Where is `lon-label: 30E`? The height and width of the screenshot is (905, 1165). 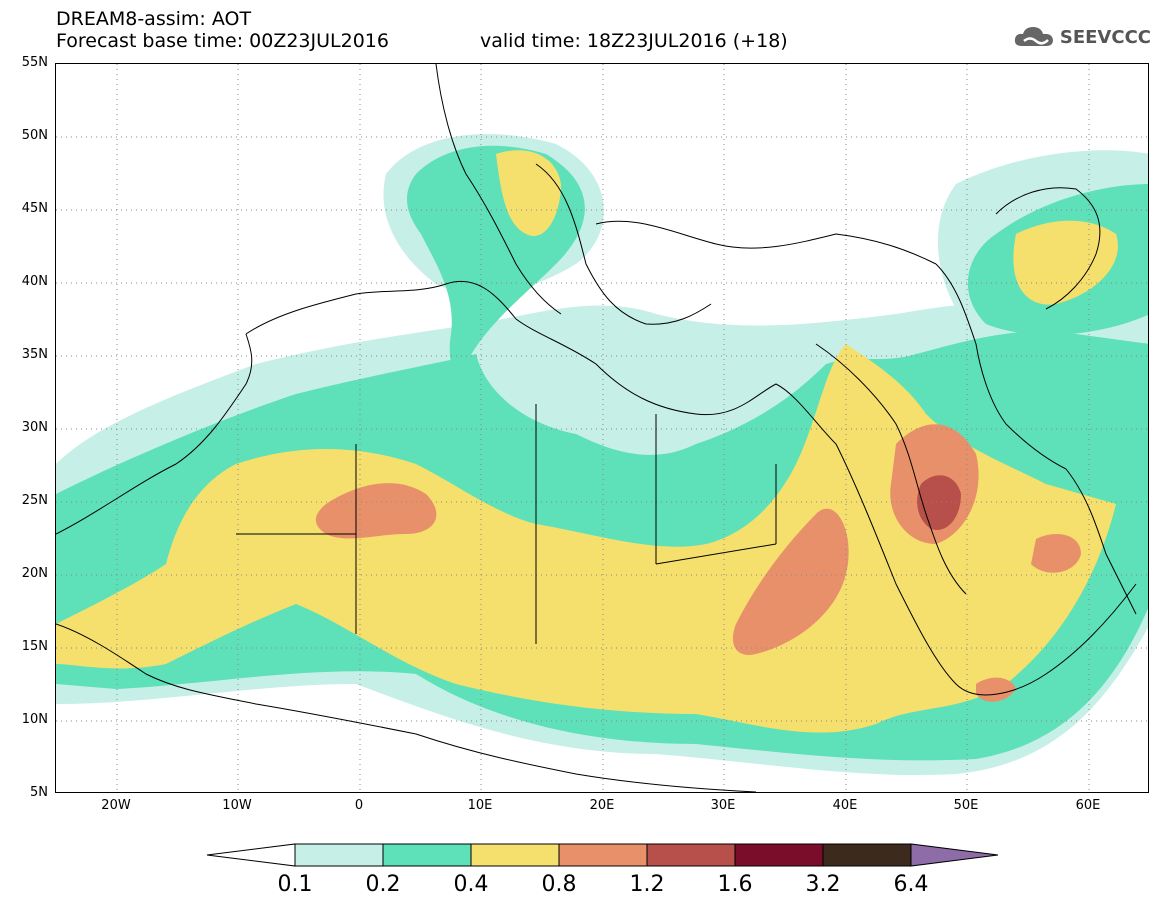
lon-label: 30E is located at coordinates (723, 805).